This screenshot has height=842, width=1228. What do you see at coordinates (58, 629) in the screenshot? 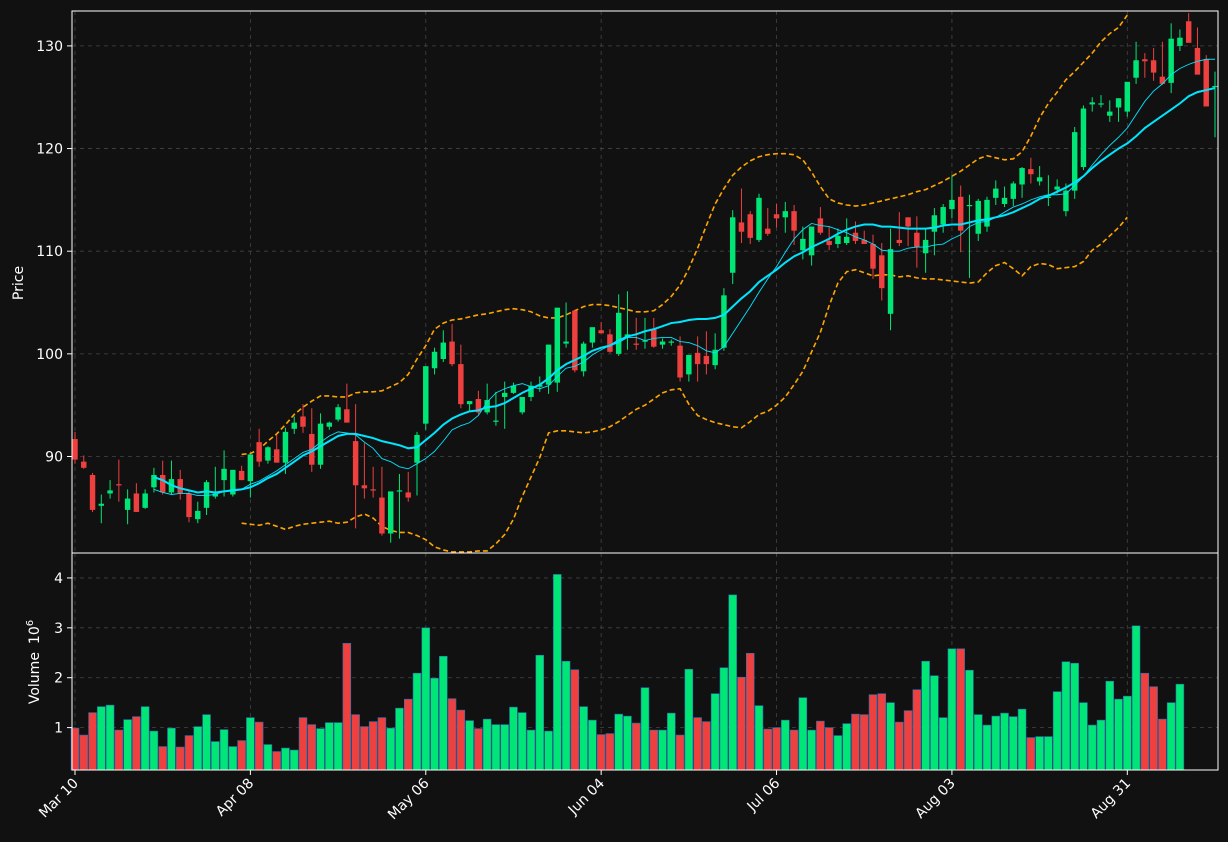
I see `volume-y-tick-label: 3` at bounding box center [58, 629].